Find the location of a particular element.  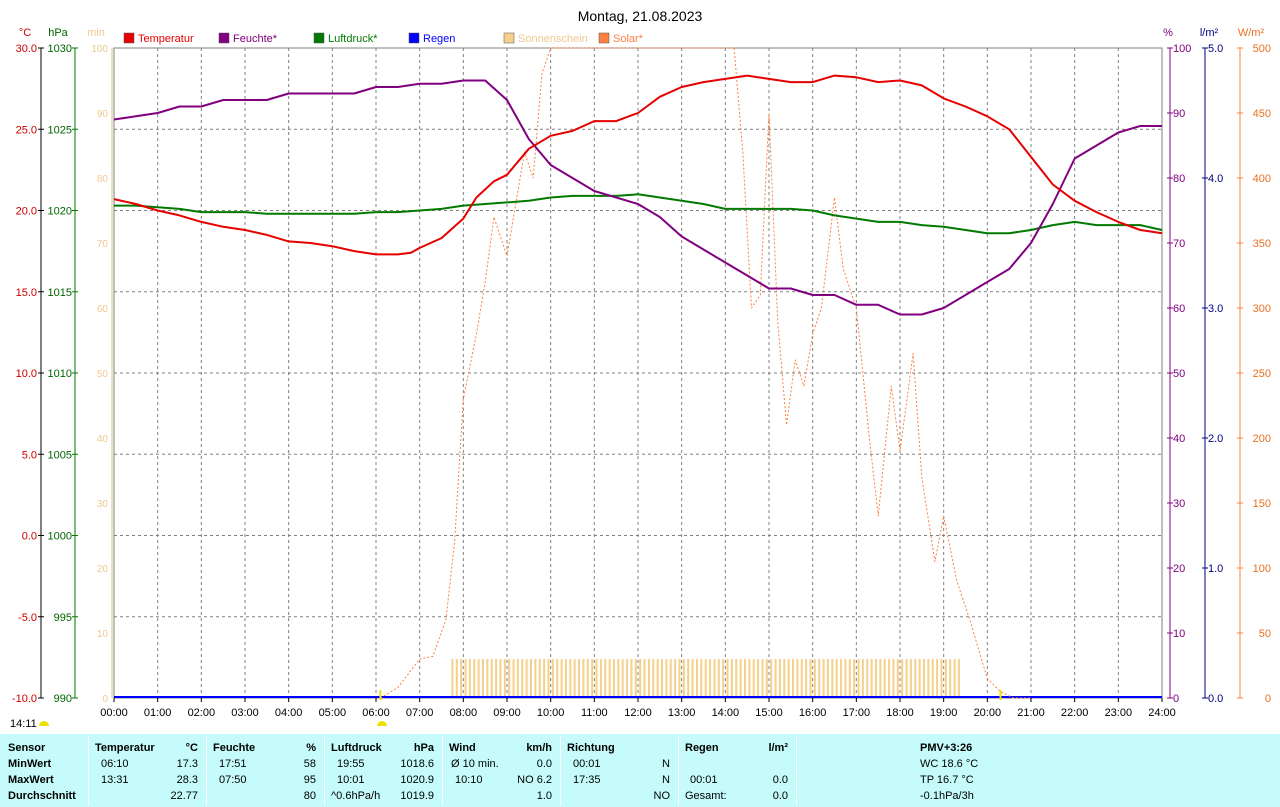

x-tick-label: 13:00 is located at coordinates (682, 713).